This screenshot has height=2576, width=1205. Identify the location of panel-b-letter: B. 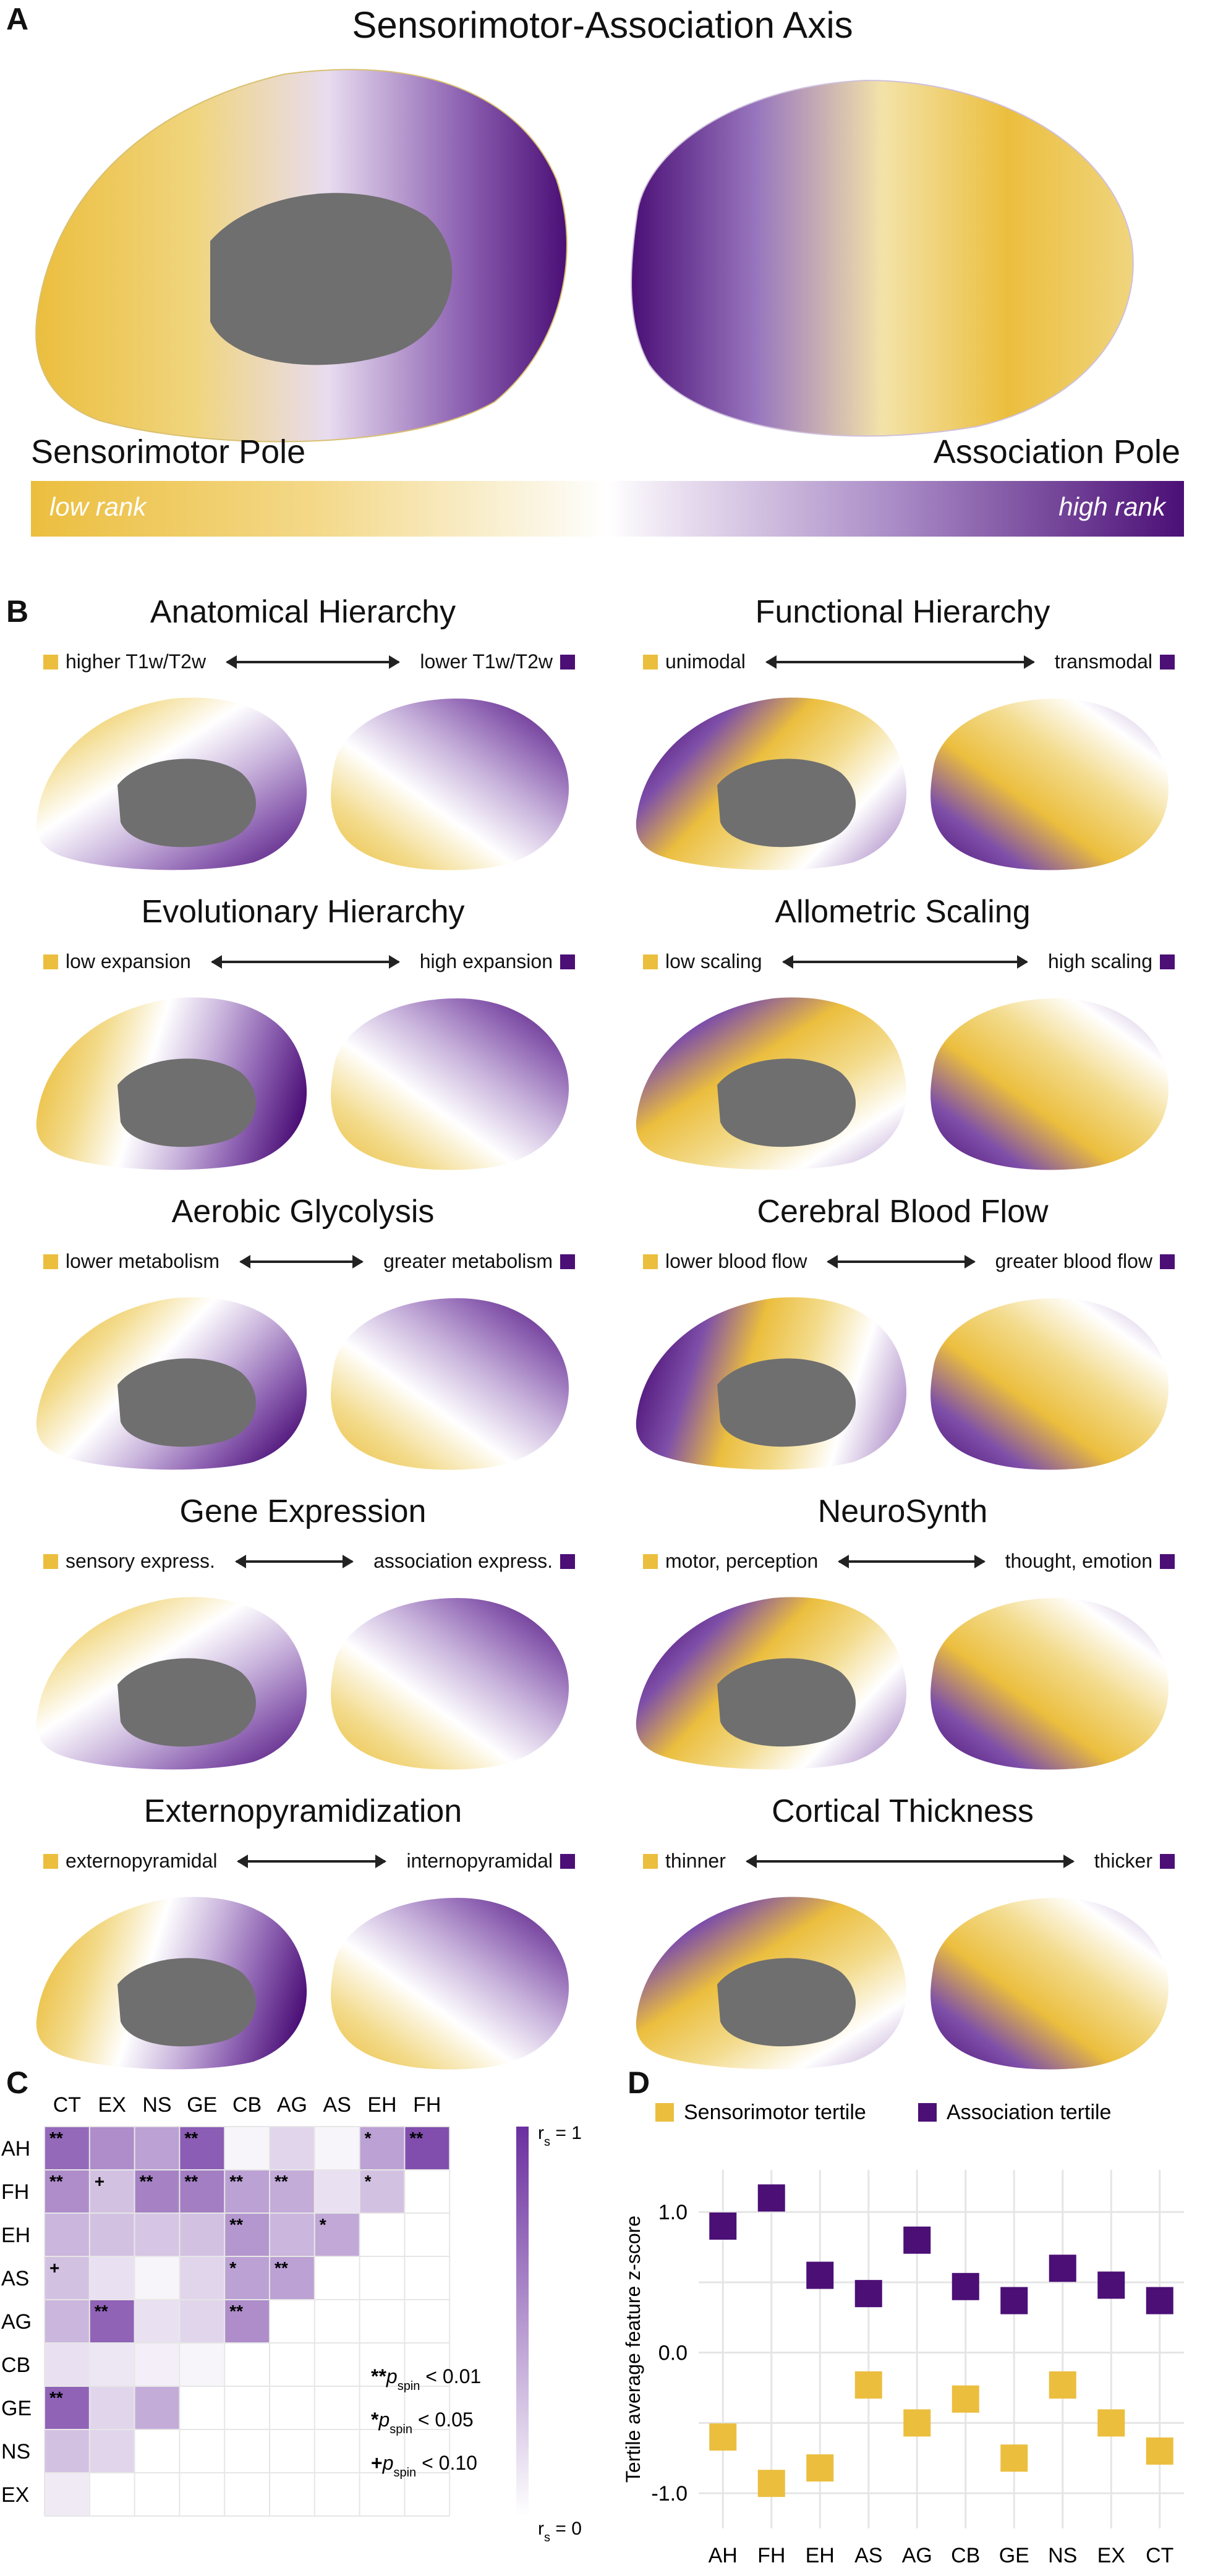
(17, 611).